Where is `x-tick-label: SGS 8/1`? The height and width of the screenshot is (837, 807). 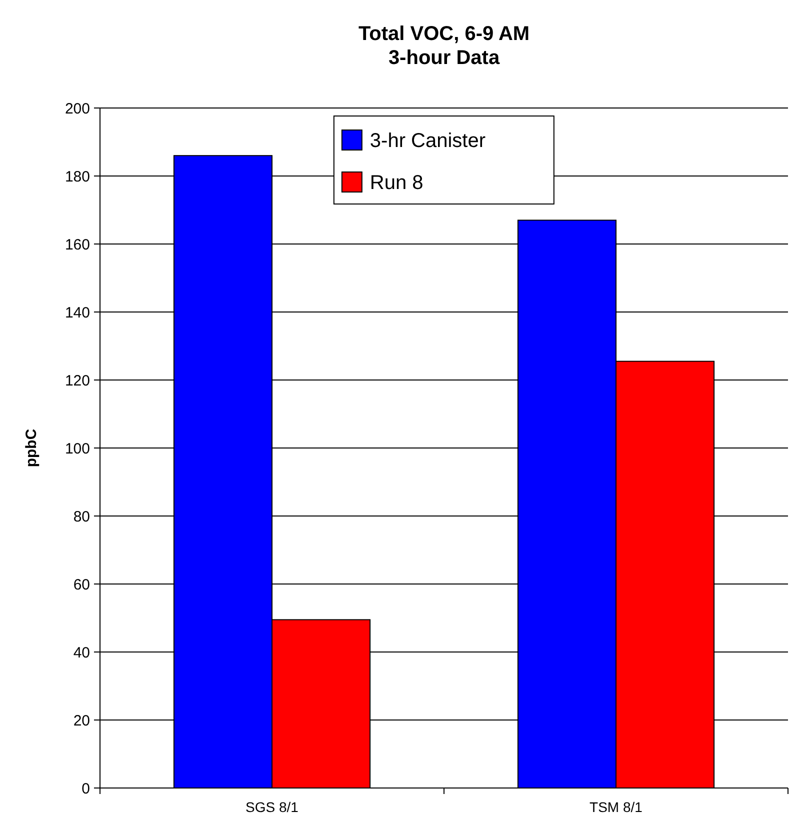 x-tick-label: SGS 8/1 is located at coordinates (272, 807).